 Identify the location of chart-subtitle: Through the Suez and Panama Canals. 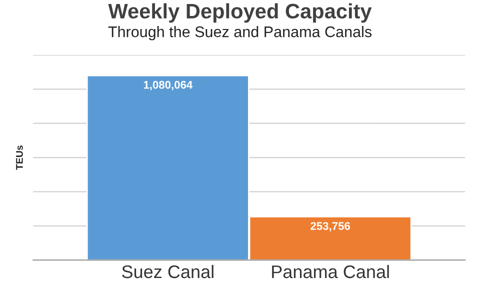
(240, 33).